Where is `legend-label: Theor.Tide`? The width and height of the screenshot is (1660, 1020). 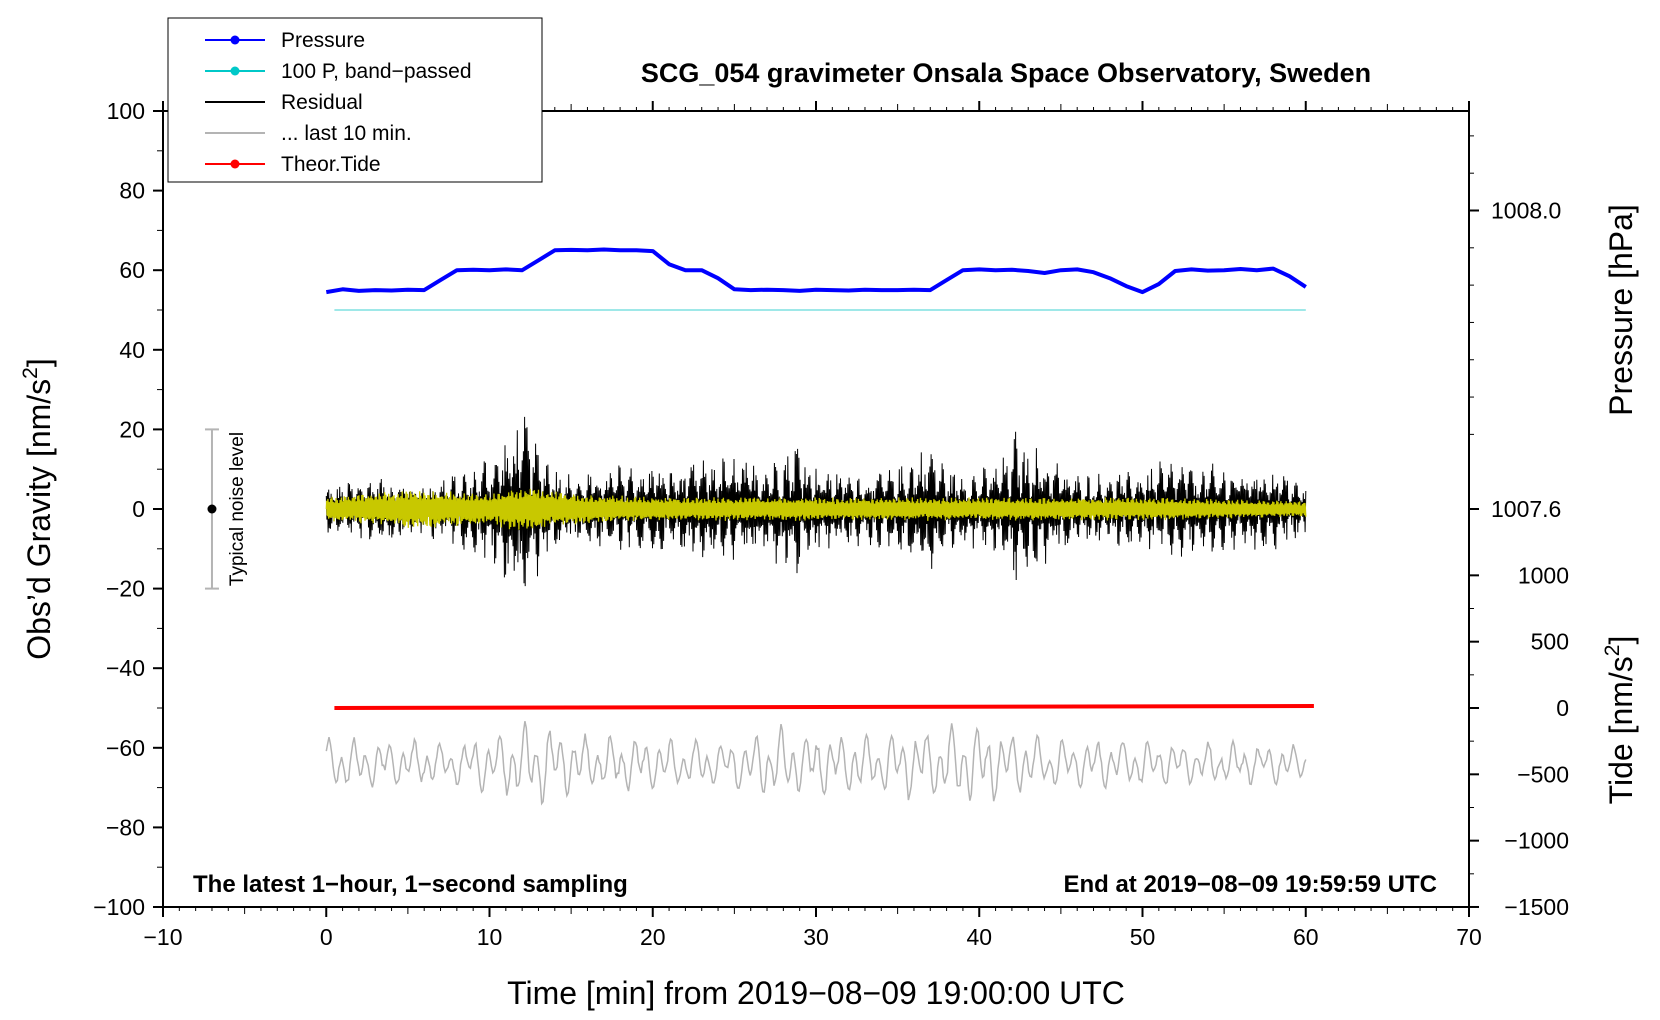
legend-label: Theor.Tide is located at coordinates (331, 164).